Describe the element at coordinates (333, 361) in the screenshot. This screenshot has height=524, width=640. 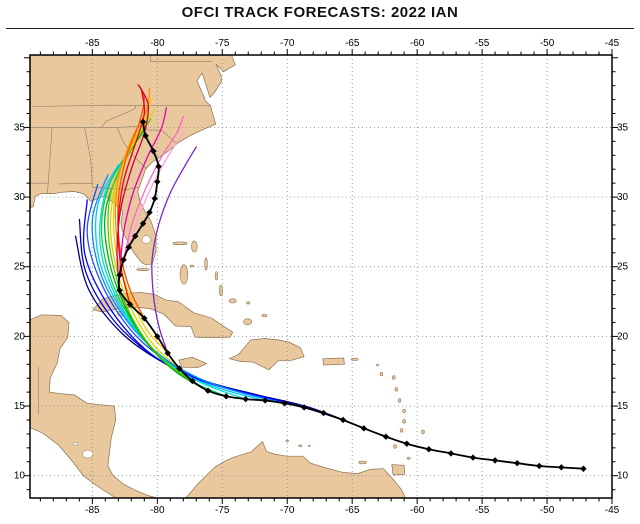
I see `coastline-puerto-rico` at that location.